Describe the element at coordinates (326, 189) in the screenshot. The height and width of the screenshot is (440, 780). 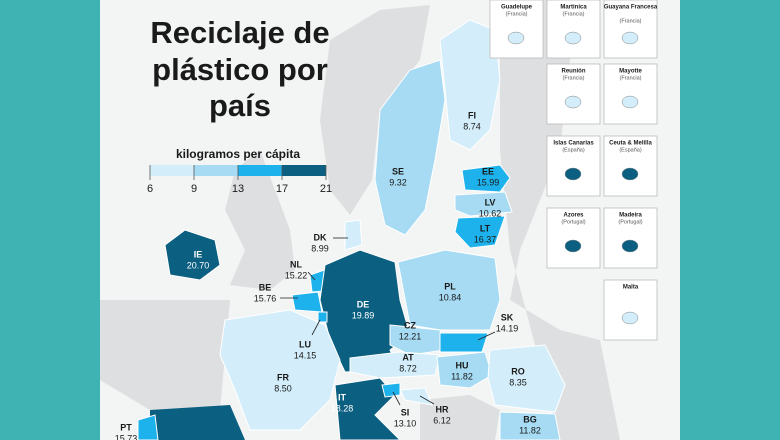
I see `legend-tick-label: 21` at that location.